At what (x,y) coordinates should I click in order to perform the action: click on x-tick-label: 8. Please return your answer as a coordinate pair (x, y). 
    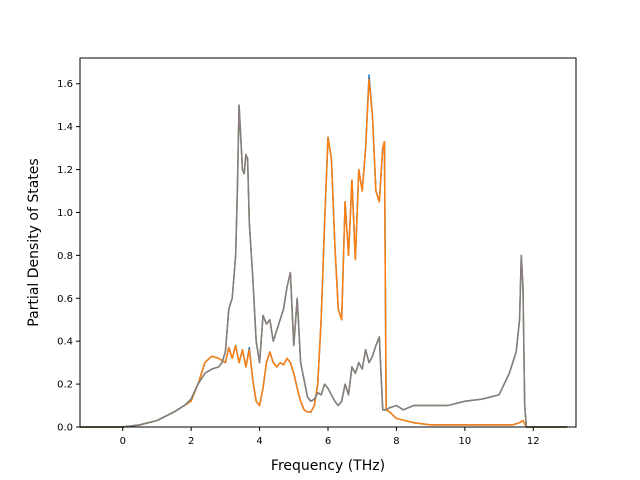
    Looking at the image, I should click on (396, 441).